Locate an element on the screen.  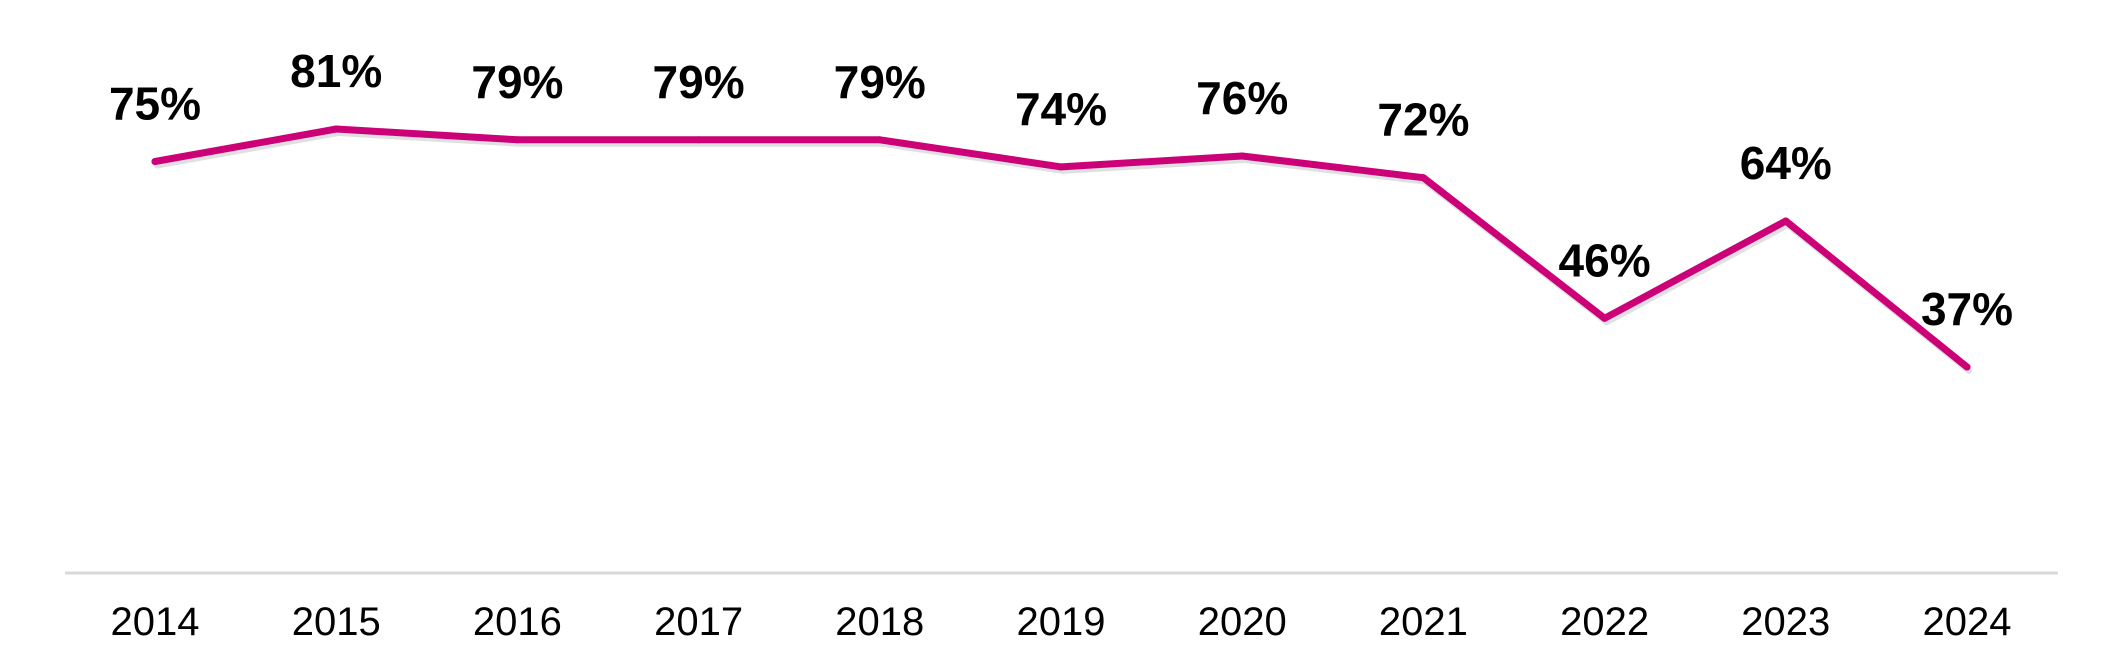
data-label-2022: 46% is located at coordinates (1605, 260).